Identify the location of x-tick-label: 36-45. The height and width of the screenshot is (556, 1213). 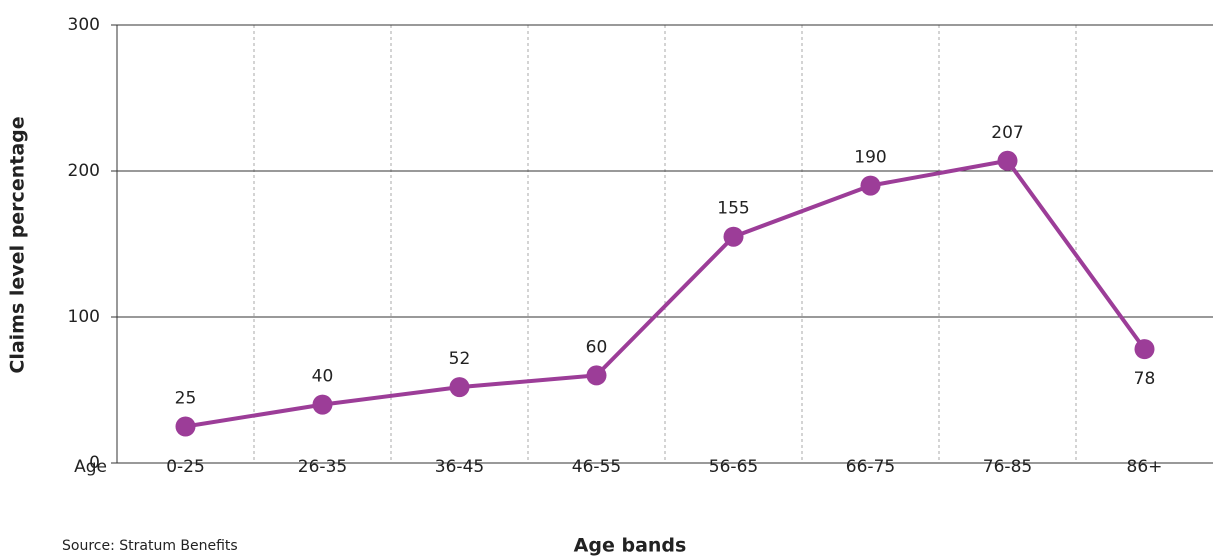
(459, 467).